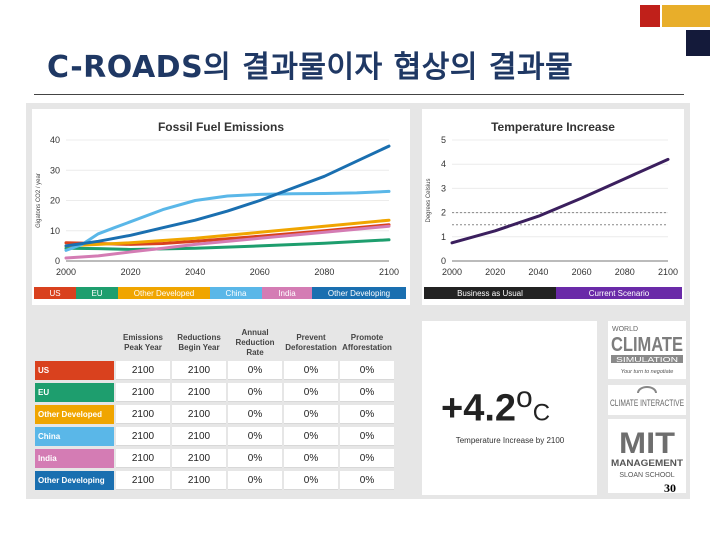  What do you see at coordinates (647, 372) in the screenshot?
I see `logo-tagline-text: Your turn to negotiate` at bounding box center [647, 372].